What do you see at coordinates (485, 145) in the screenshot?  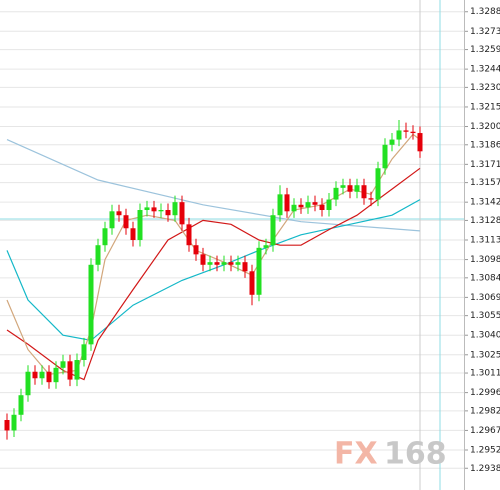 I see `y-tick-label: 1.3186` at bounding box center [485, 145].